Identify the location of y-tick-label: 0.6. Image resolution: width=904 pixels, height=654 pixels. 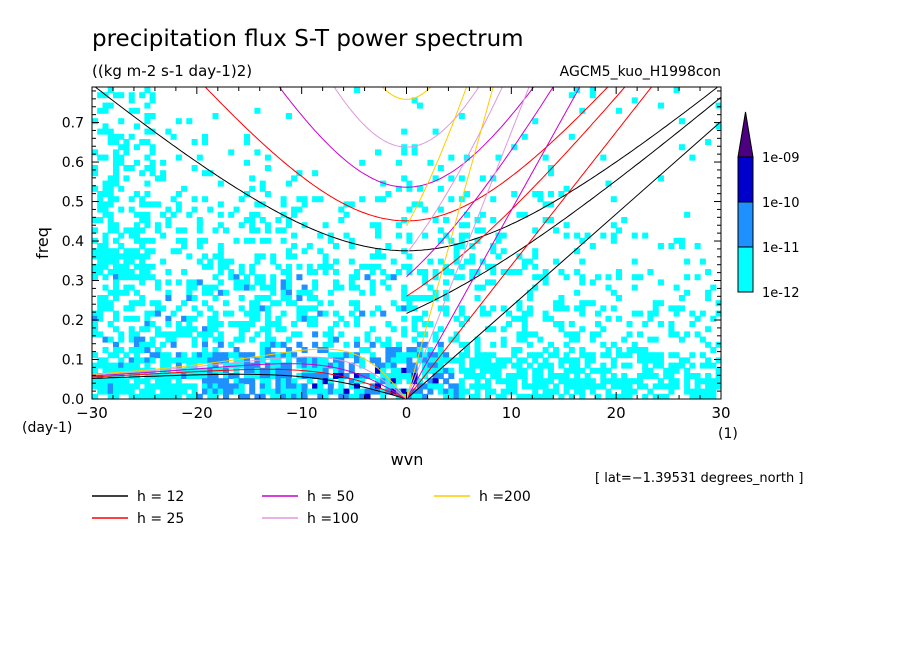
(73, 163).